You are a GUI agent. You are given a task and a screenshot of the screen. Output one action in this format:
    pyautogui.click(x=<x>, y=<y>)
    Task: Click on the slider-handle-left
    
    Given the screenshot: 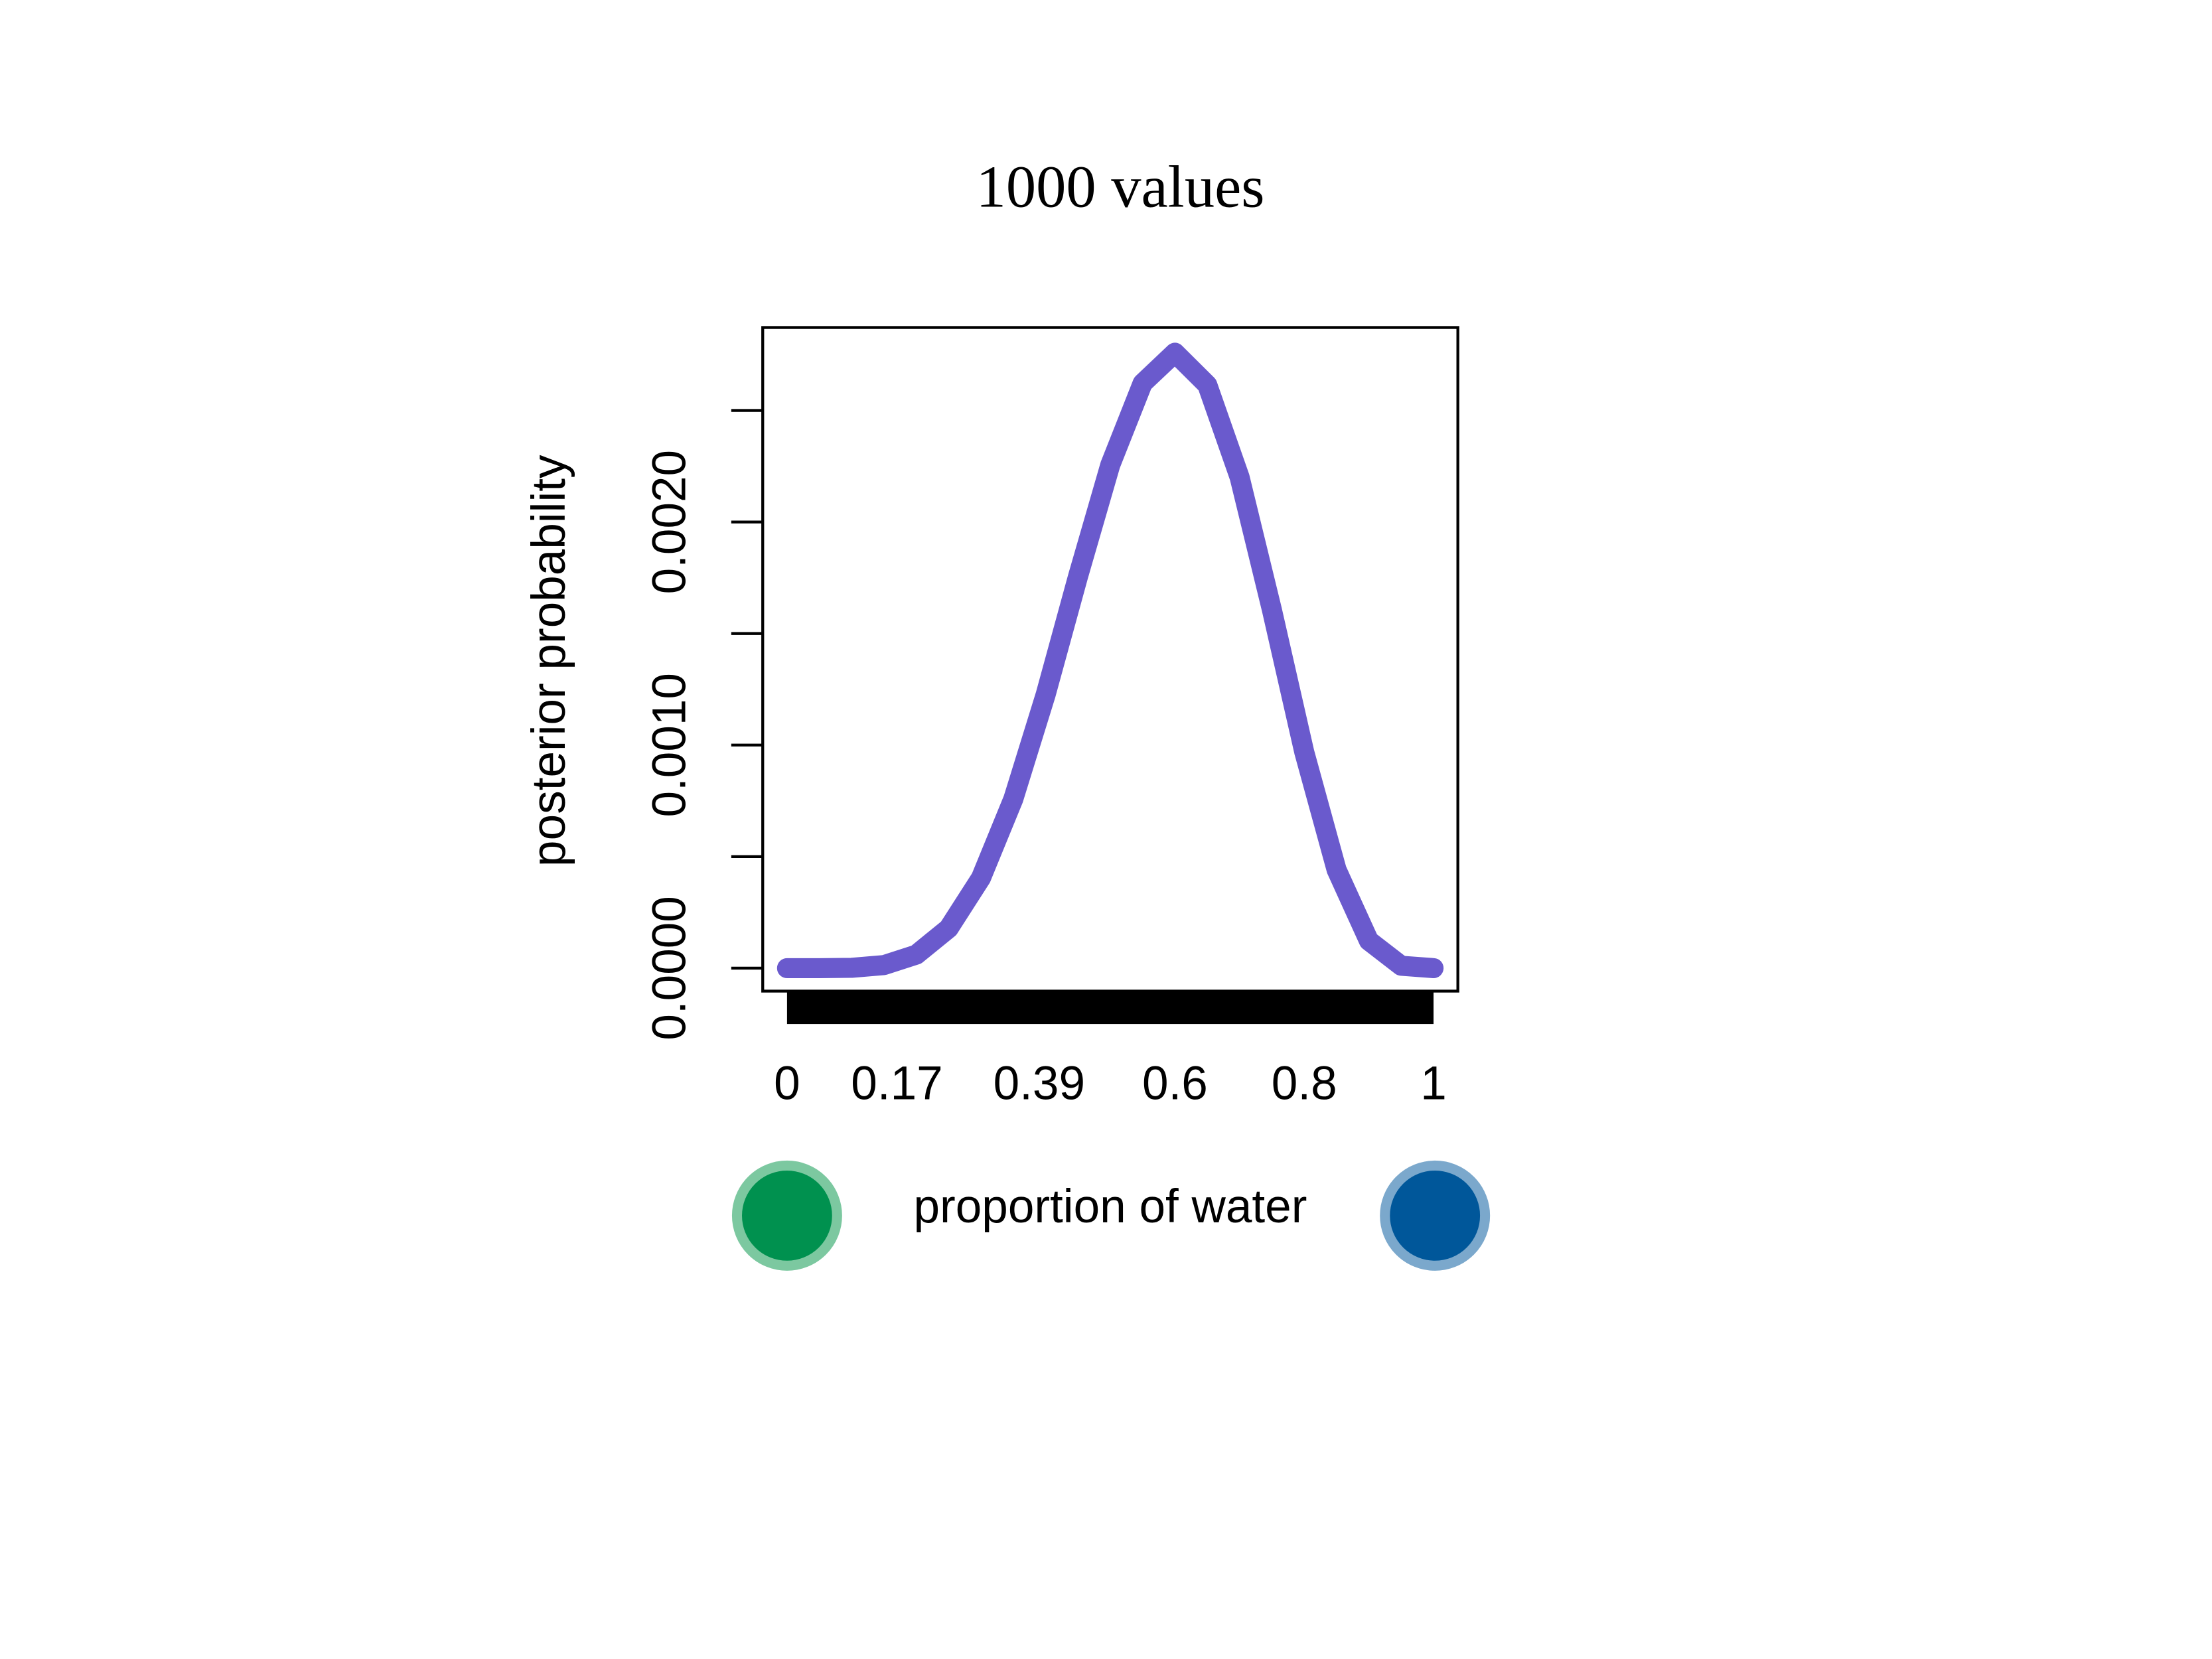 What is the action you would take?
    pyautogui.click(x=787, y=1215)
    